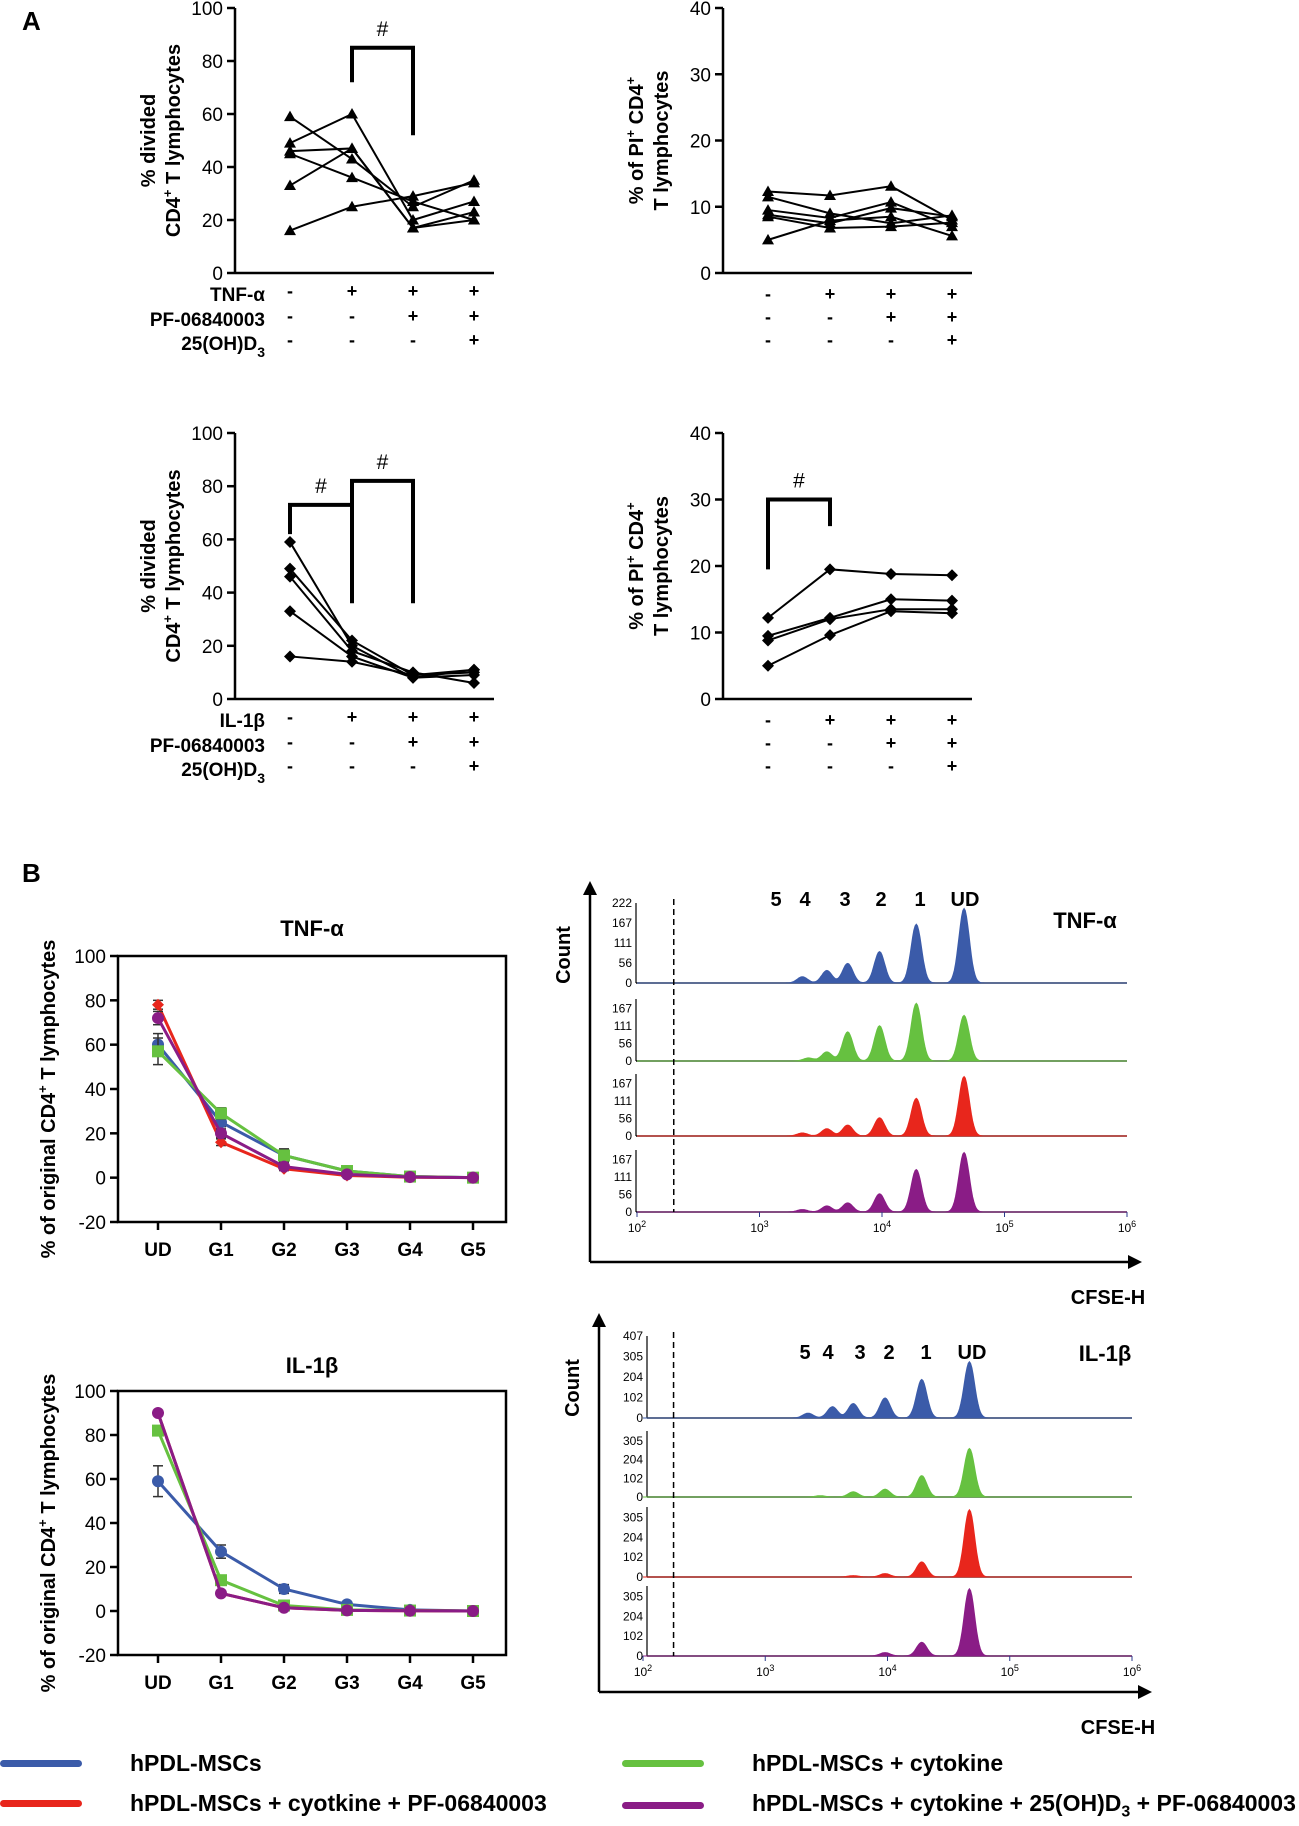 This screenshot has width=1299, height=1826. What do you see at coordinates (157, 1250) in the screenshot?
I see `x-tick-label: UD` at bounding box center [157, 1250].